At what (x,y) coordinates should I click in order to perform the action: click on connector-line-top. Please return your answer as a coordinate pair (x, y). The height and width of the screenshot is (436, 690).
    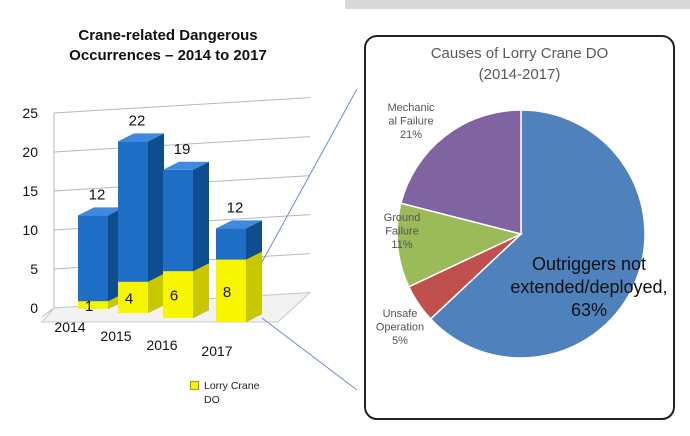
    Looking at the image, I should click on (309, 175).